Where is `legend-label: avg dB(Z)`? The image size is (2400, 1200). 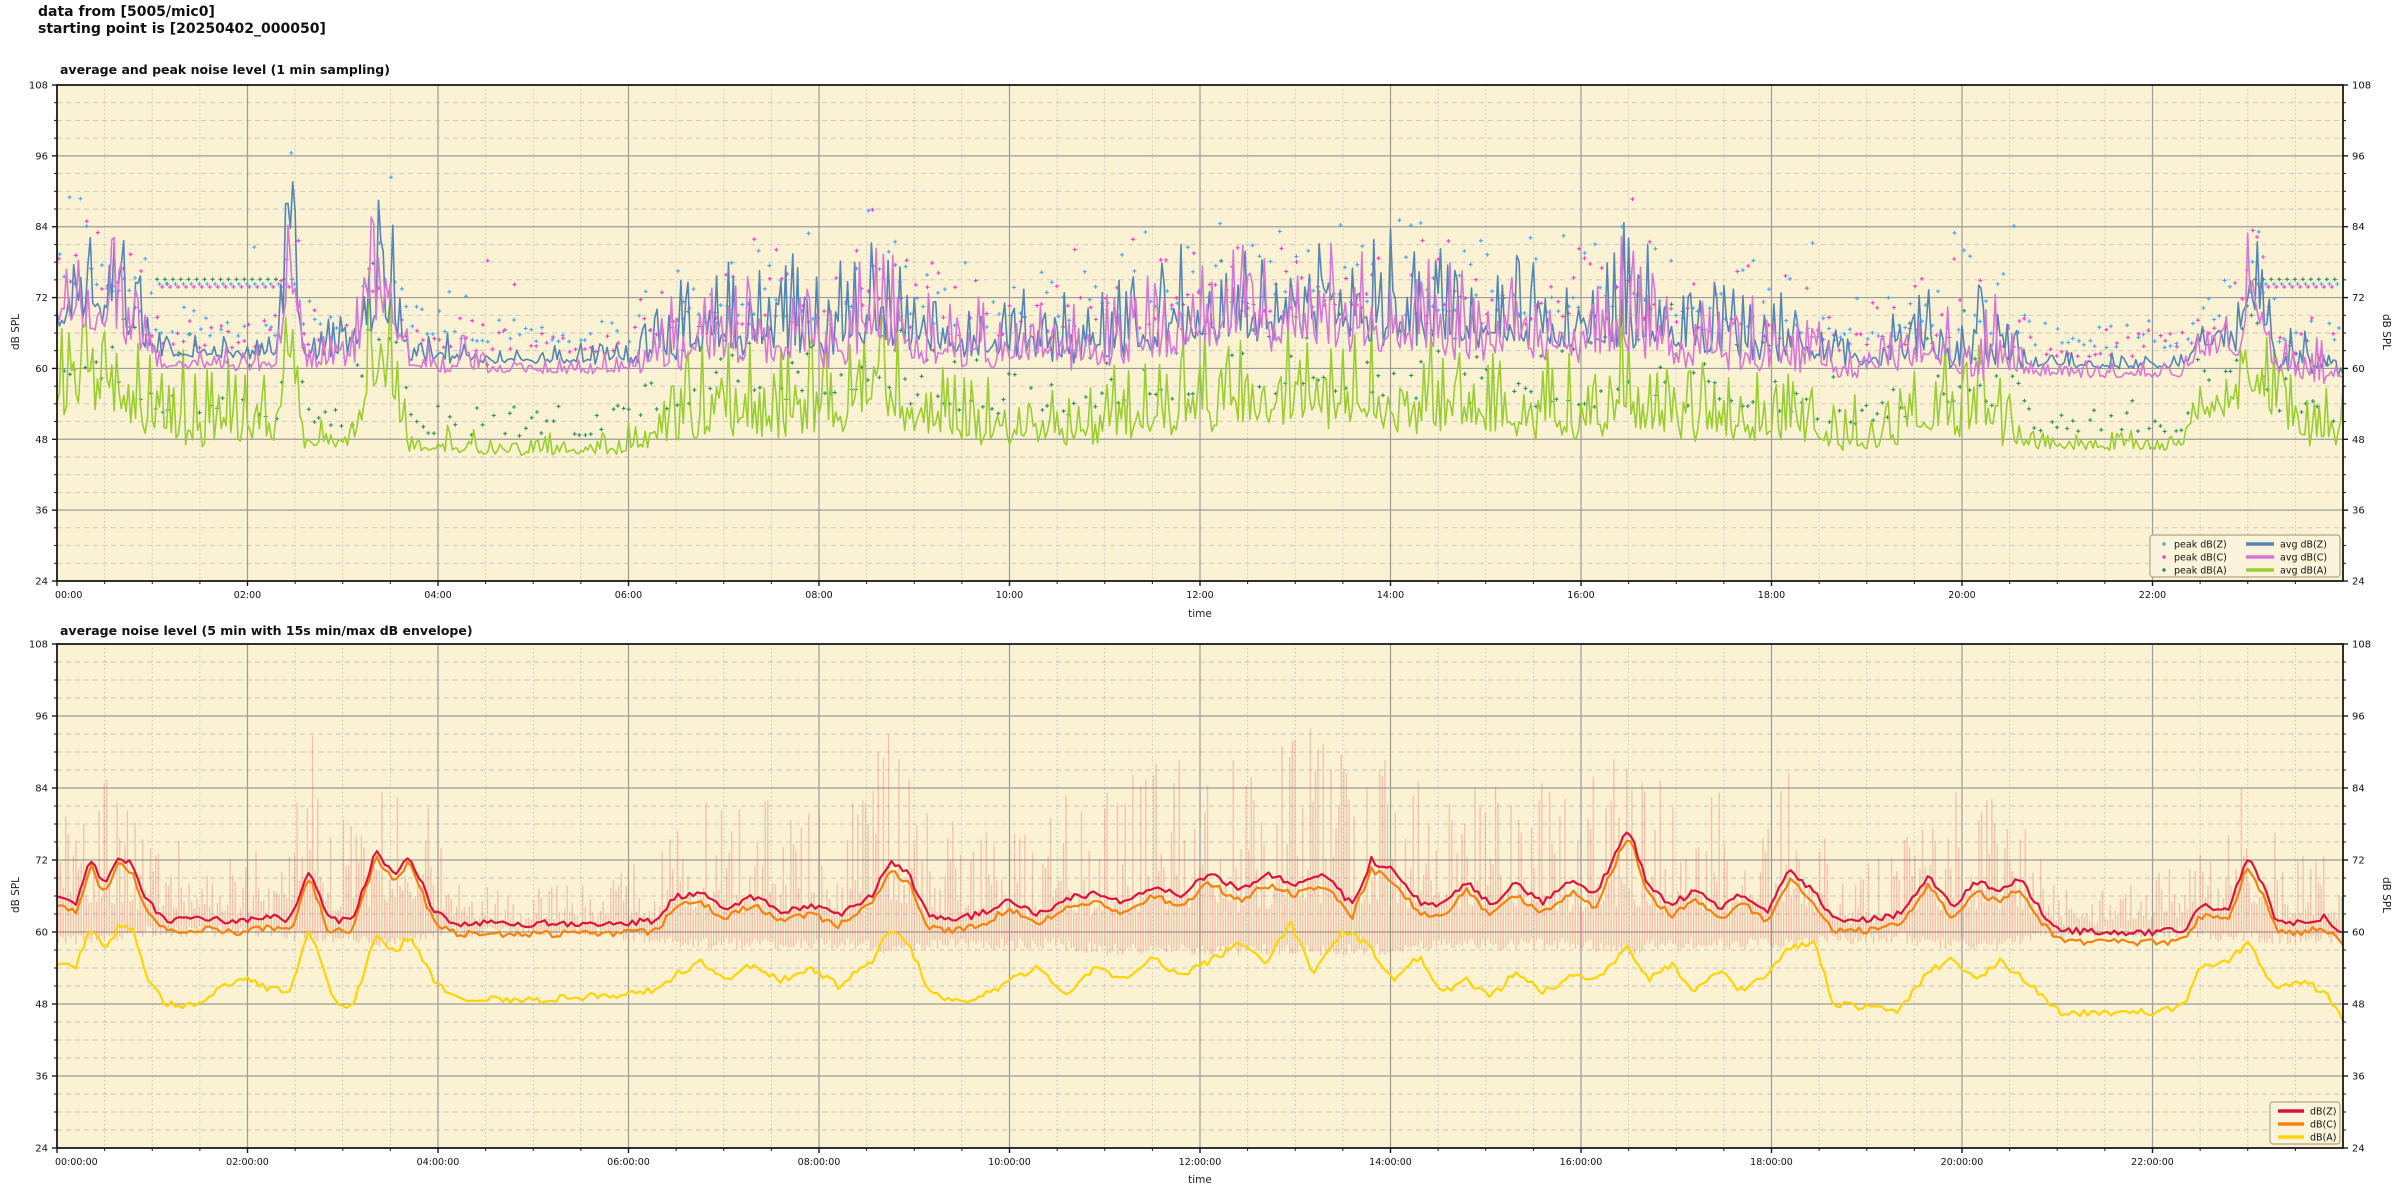 legend-label: avg dB(Z) is located at coordinates (2303, 545).